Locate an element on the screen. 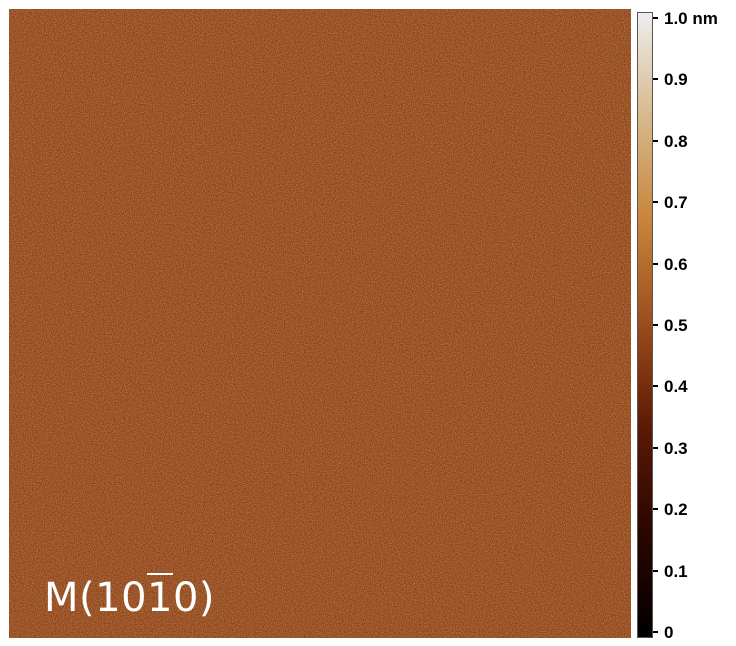  colorbar-tick-label: 0 is located at coordinates (669, 632).